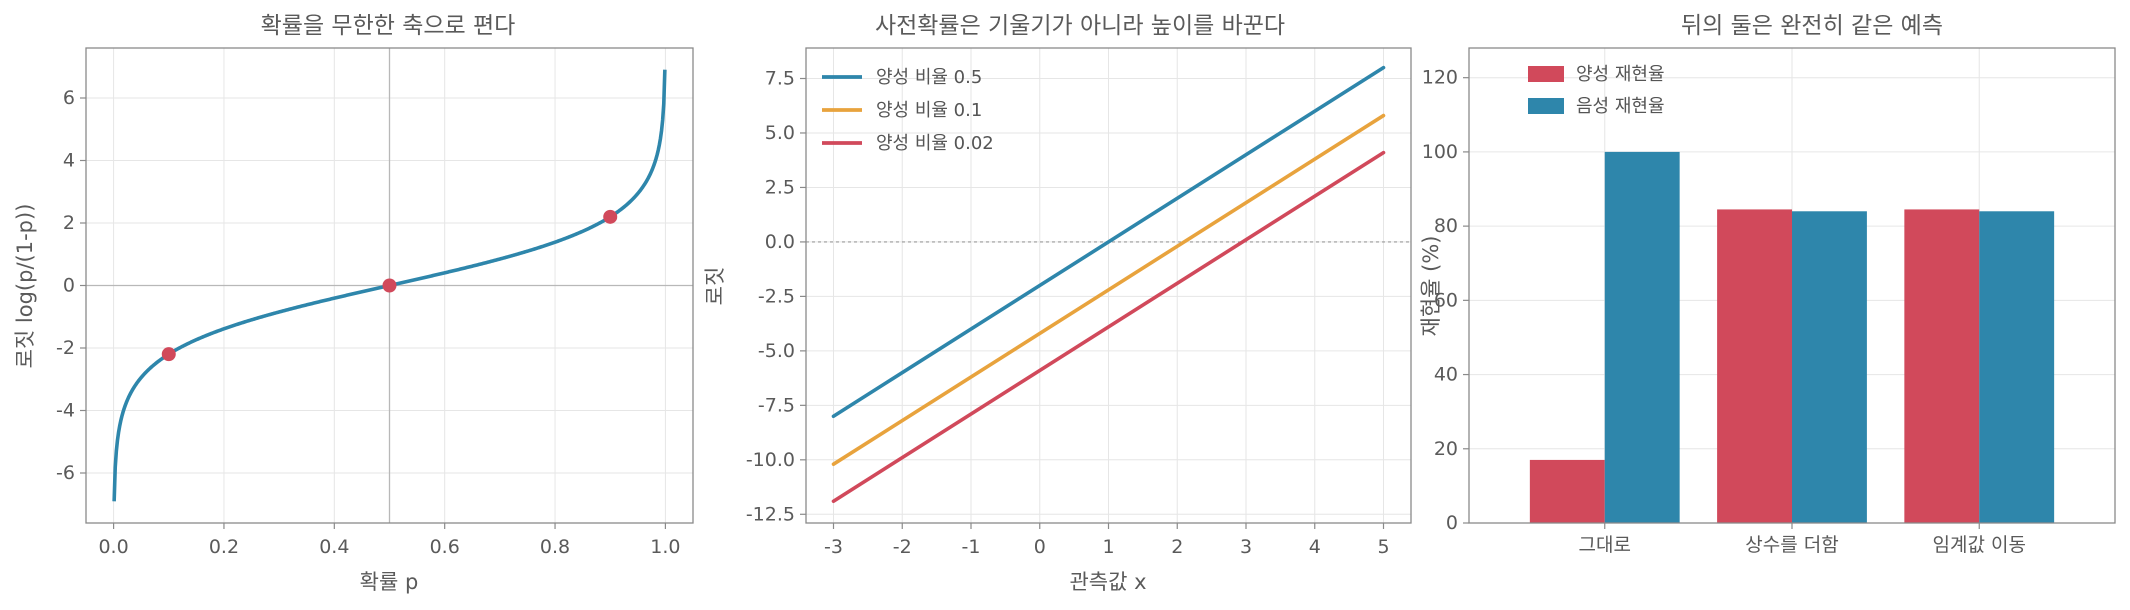  I want to click on panel3-x-ticks: 그대로 상수를 더함 임계값 이동, so click(1802, 539).